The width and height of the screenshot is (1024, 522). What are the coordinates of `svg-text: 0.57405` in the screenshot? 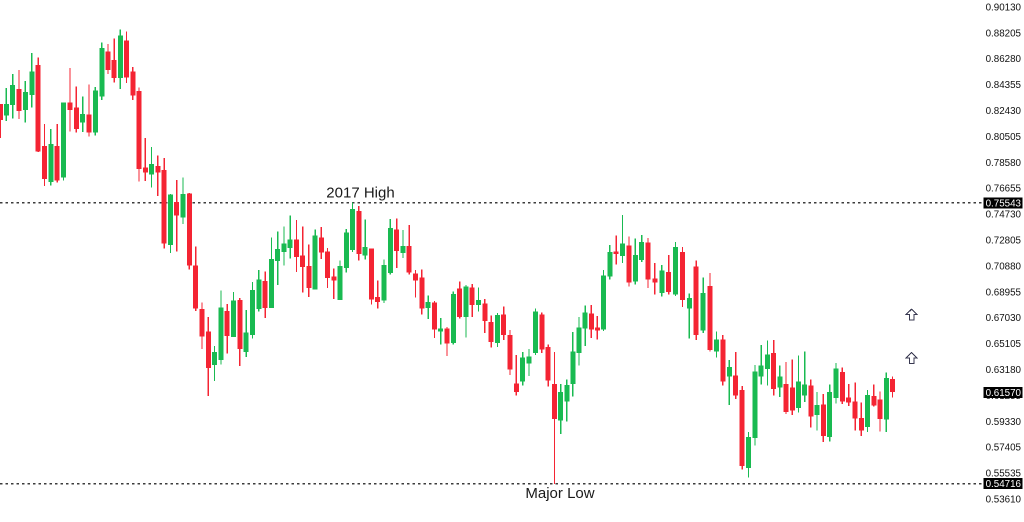 It's located at (1004, 448).